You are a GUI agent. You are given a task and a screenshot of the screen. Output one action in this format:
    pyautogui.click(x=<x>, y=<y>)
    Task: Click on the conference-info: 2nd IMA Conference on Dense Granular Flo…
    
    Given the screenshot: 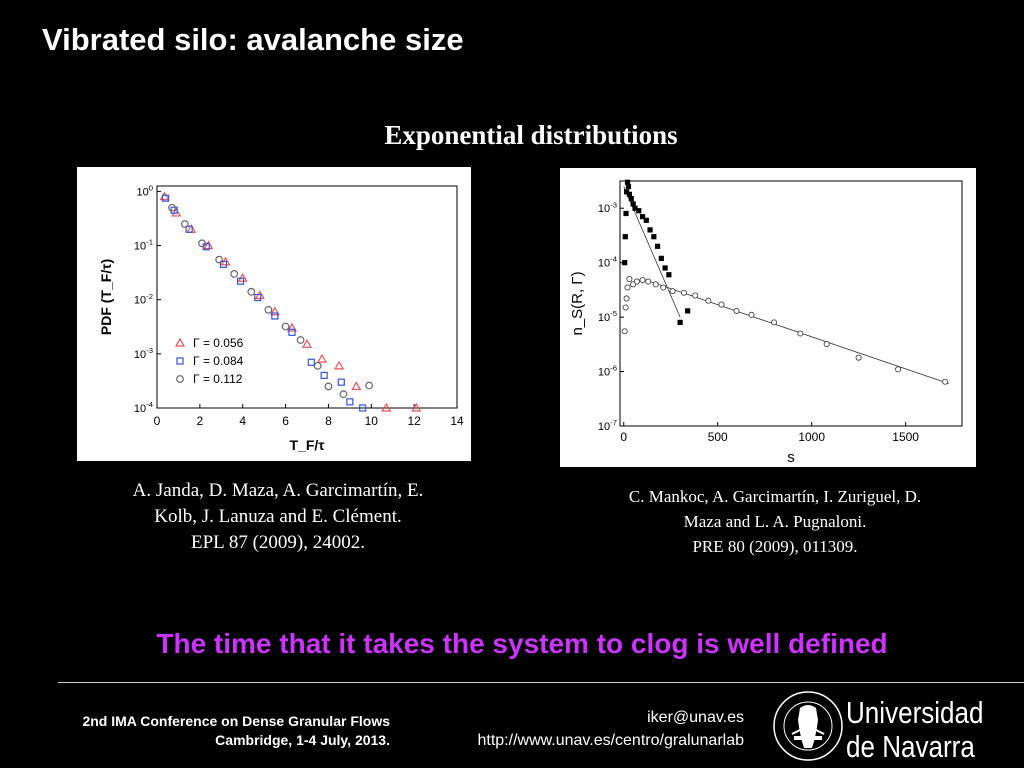 What is the action you would take?
    pyautogui.click(x=195, y=731)
    